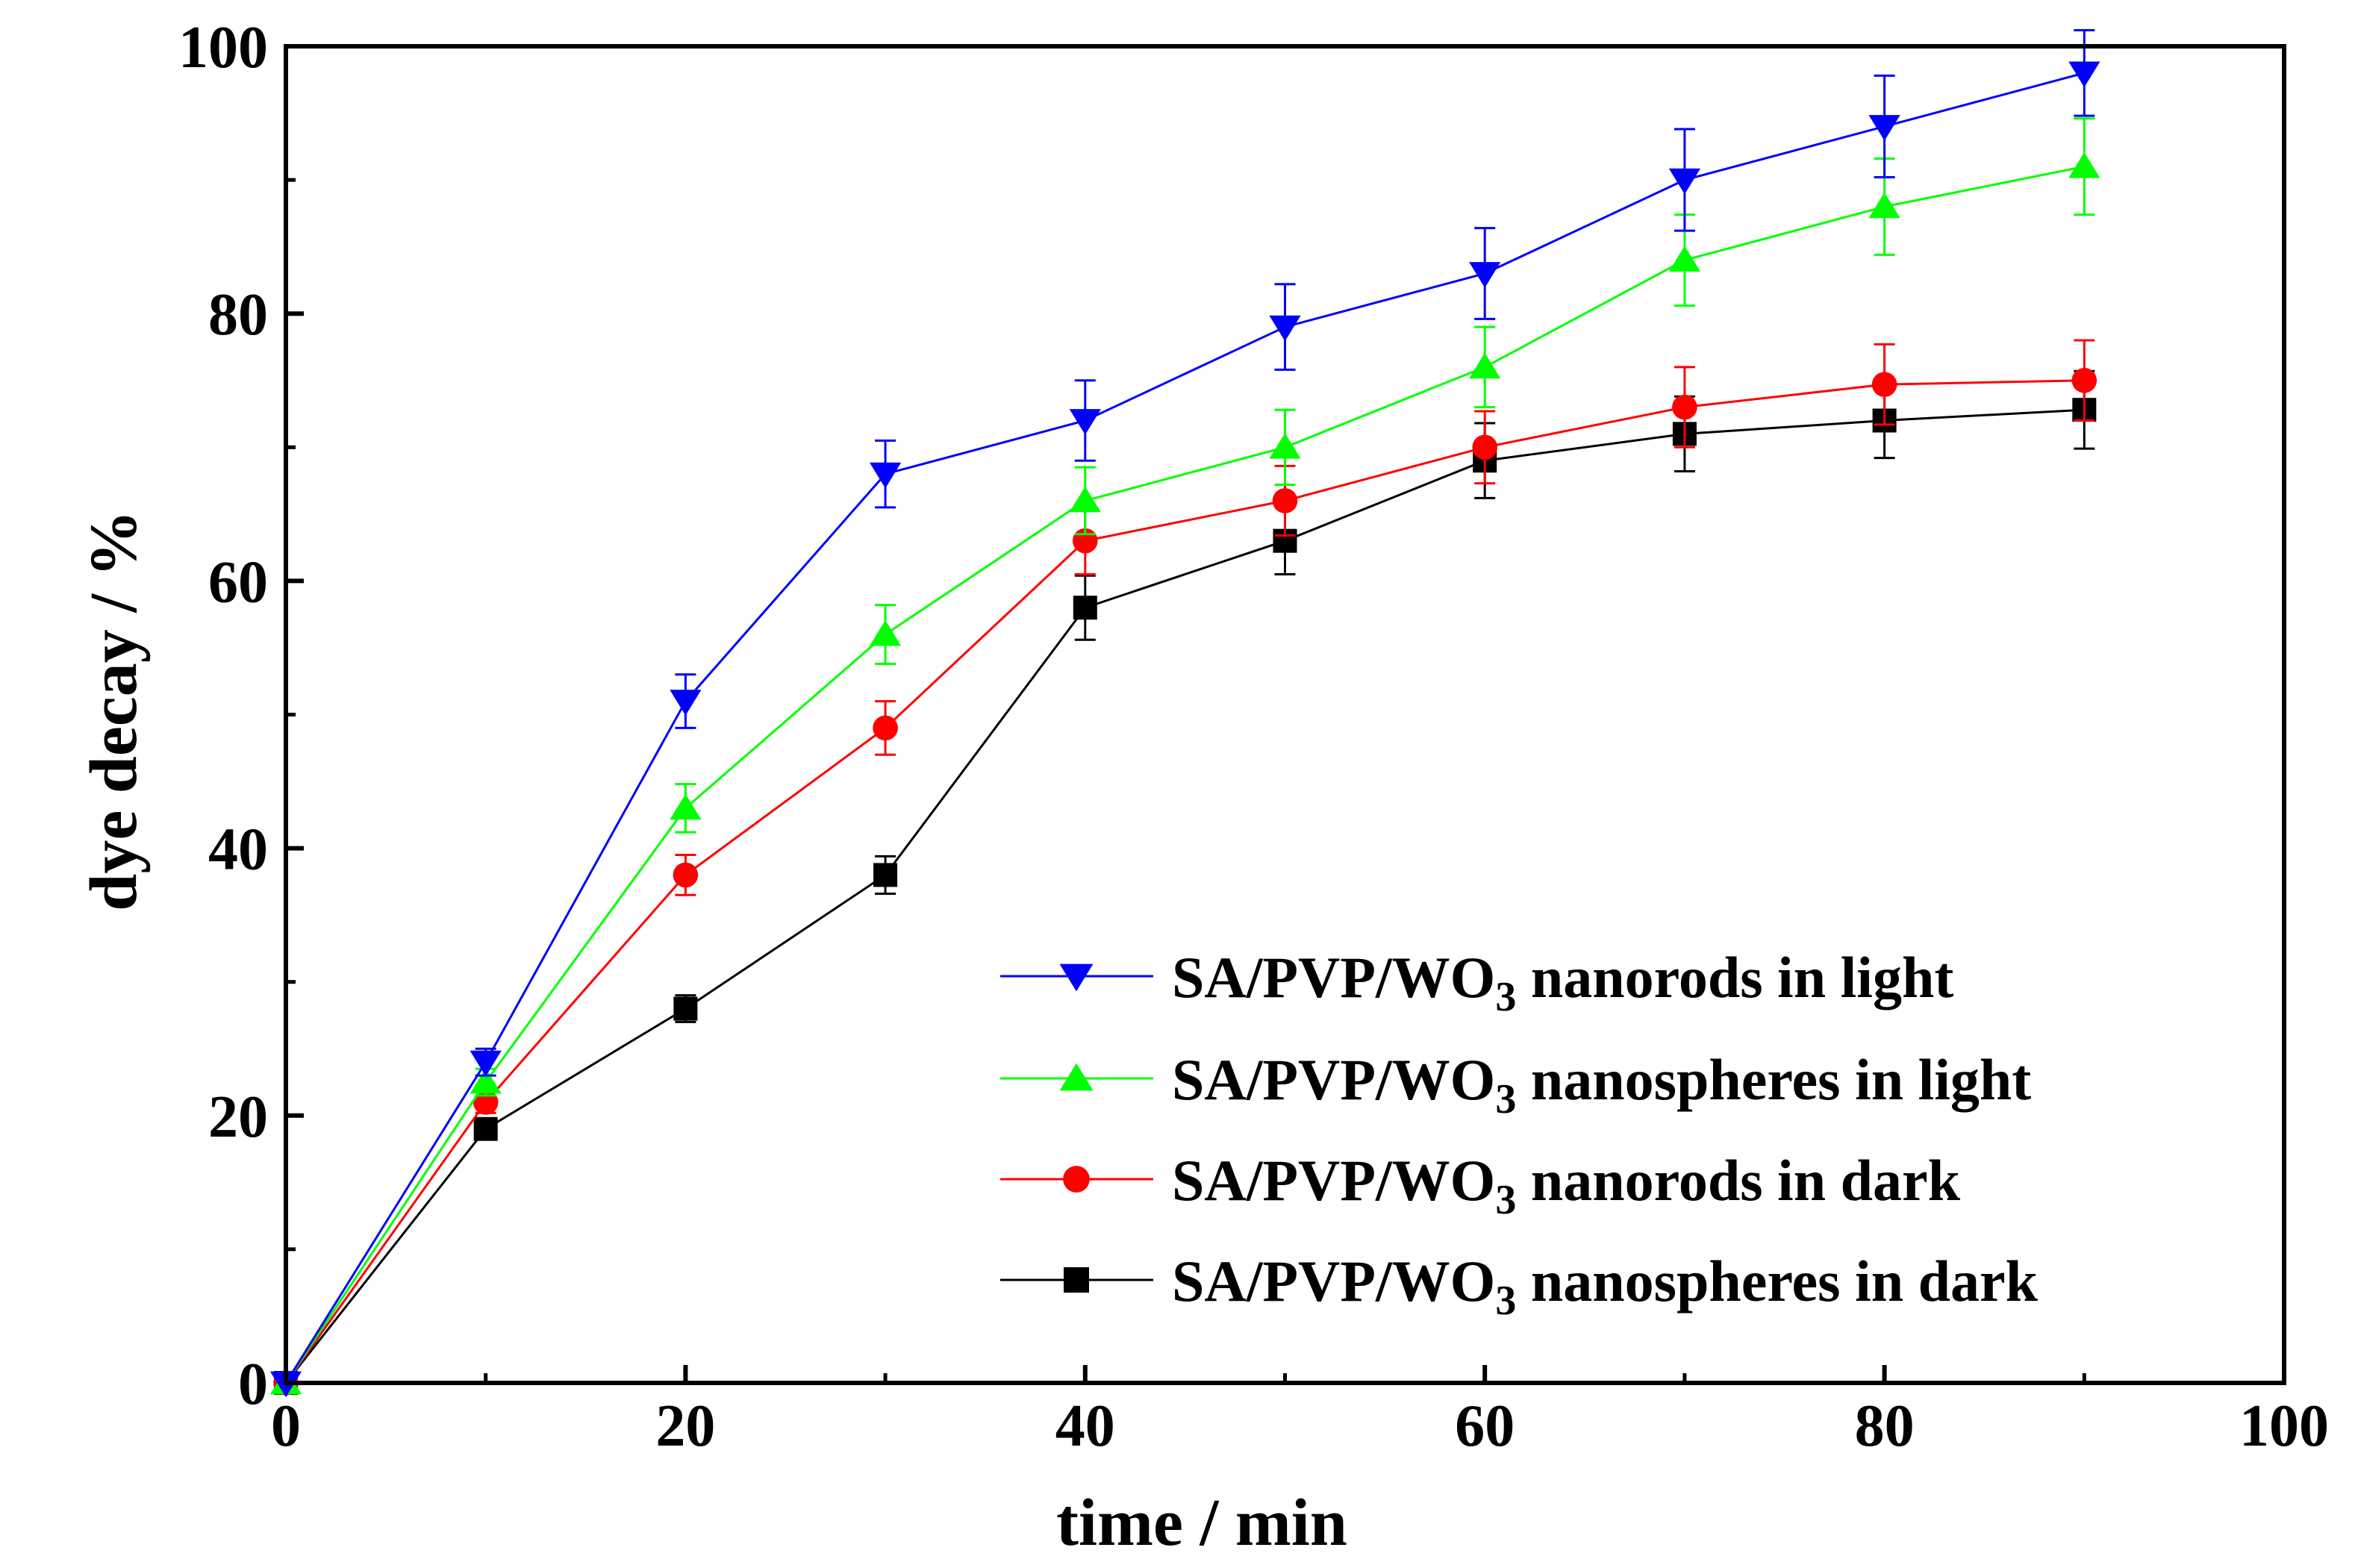 The width and height of the screenshot is (2358, 1568). What do you see at coordinates (1485, 1426) in the screenshot?
I see `x-tick-label: 60` at bounding box center [1485, 1426].